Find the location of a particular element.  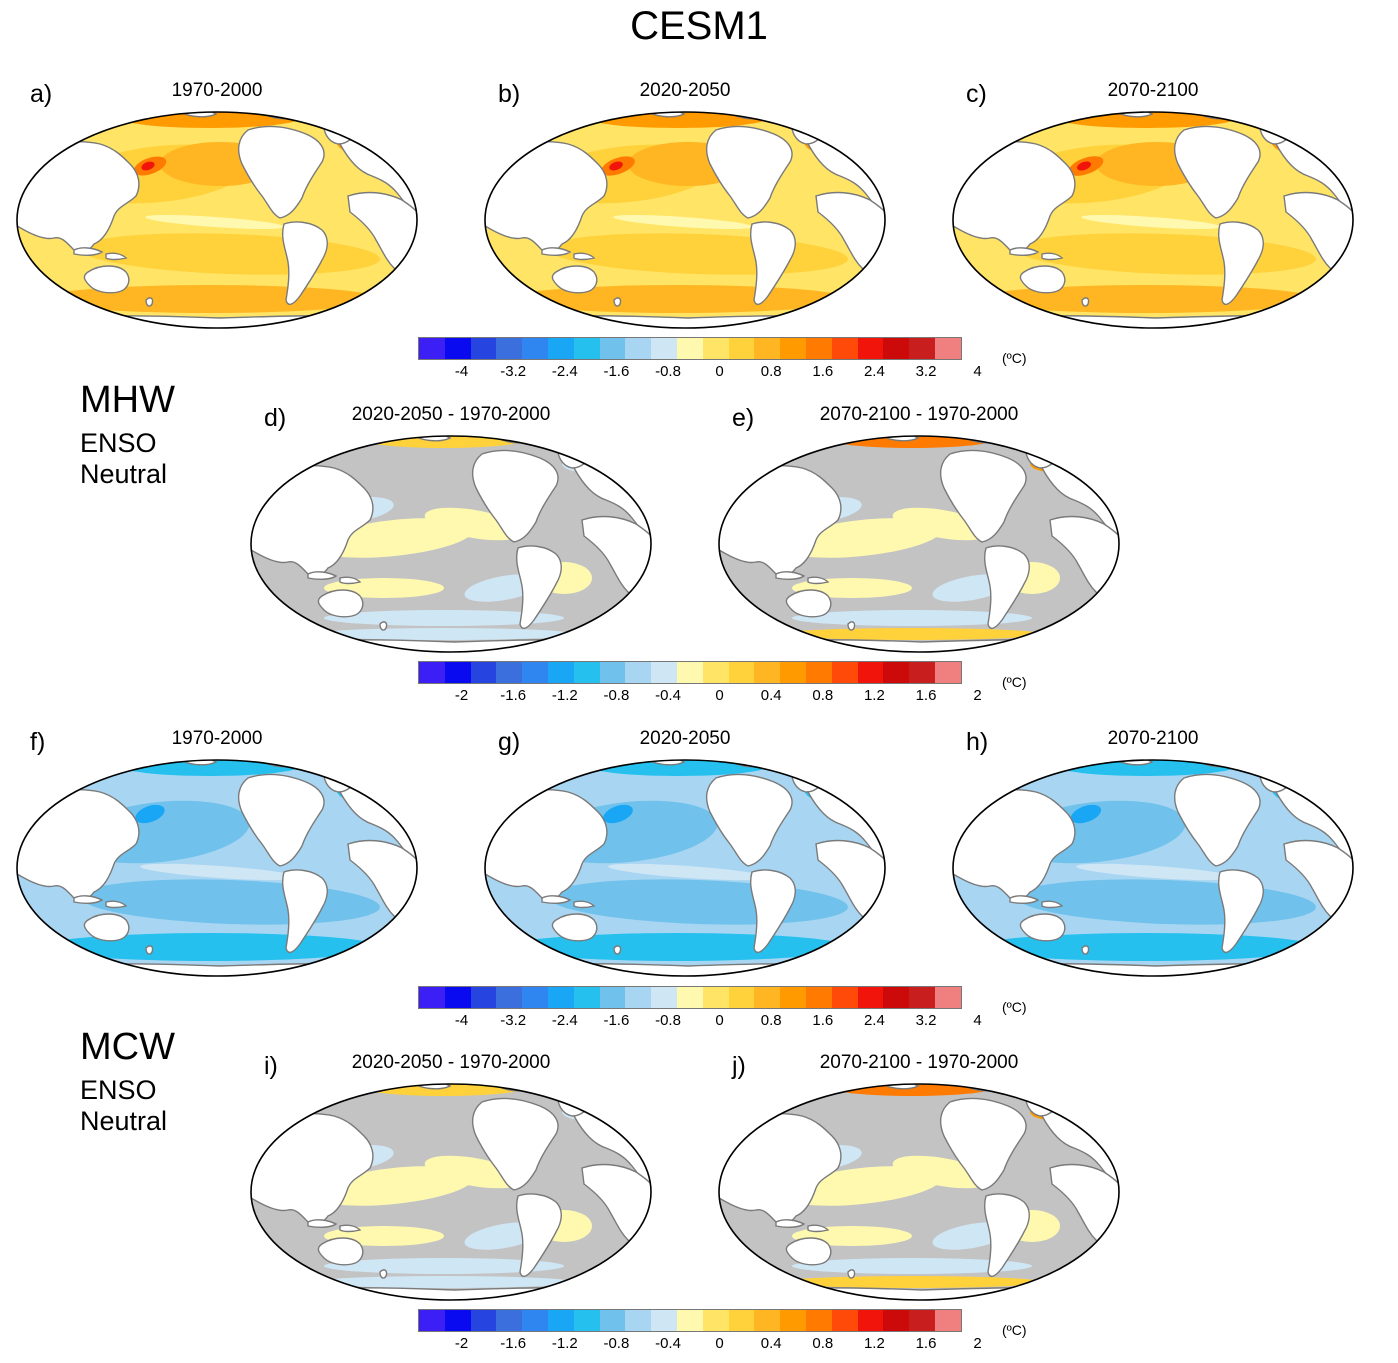

colorbar-tick-label: 3.2 is located at coordinates (926, 371).